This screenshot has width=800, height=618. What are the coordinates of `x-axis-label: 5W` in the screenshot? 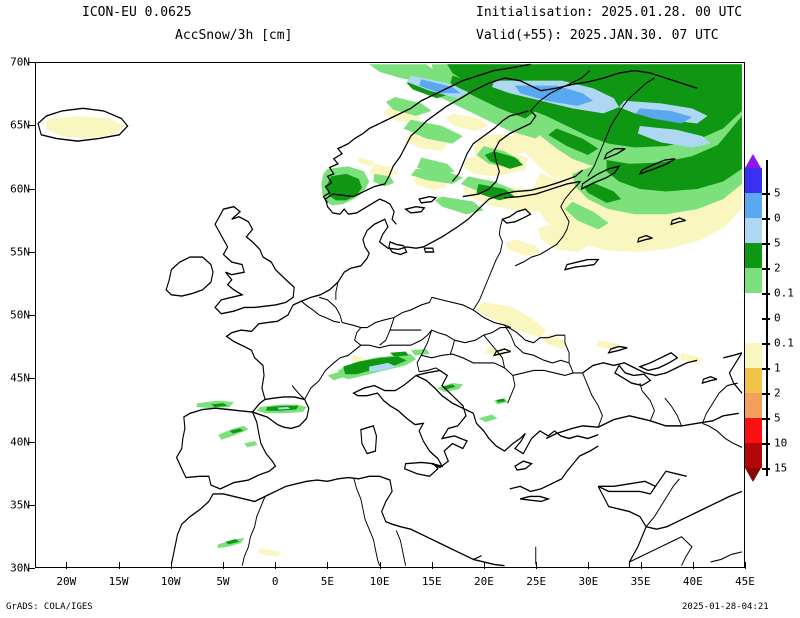 It's located at (223, 581).